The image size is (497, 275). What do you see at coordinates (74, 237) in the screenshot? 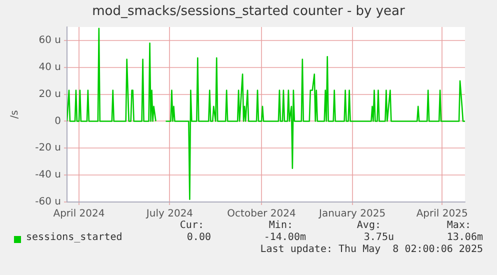
I see `legend-label: sessions_started` at bounding box center [74, 237].